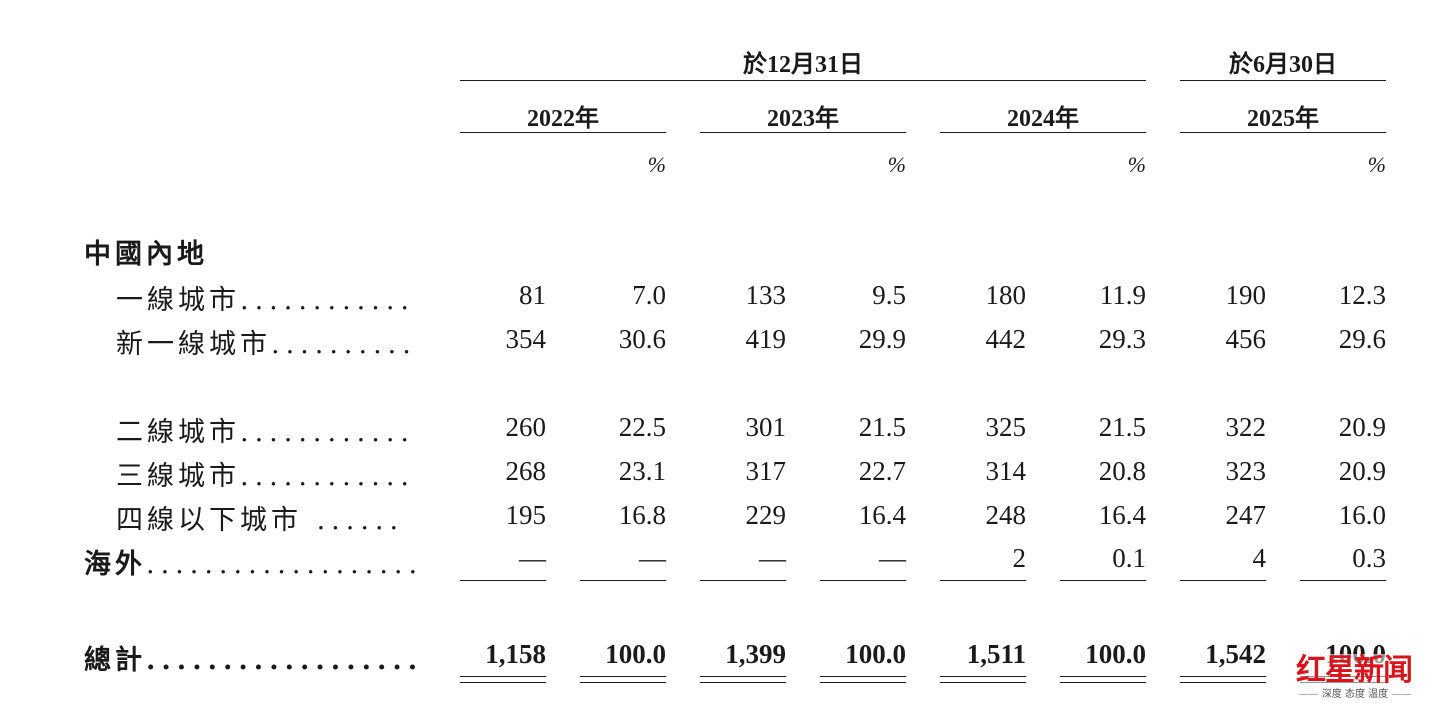 The height and width of the screenshot is (718, 1432). Describe the element at coordinates (656, 164) in the screenshot. I see `pct-symbol-2022: %` at that location.